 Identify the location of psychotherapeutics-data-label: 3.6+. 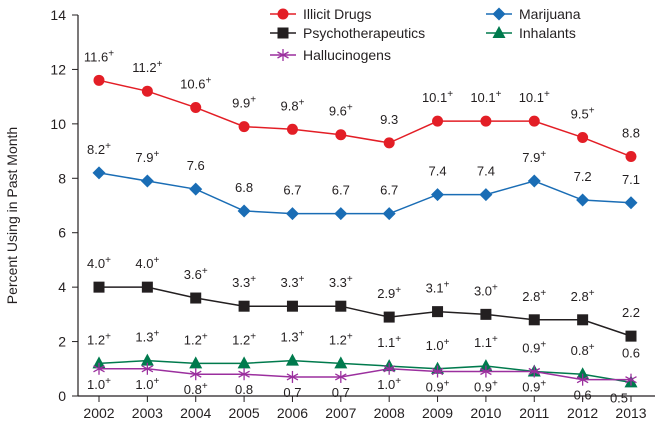
(196, 274).